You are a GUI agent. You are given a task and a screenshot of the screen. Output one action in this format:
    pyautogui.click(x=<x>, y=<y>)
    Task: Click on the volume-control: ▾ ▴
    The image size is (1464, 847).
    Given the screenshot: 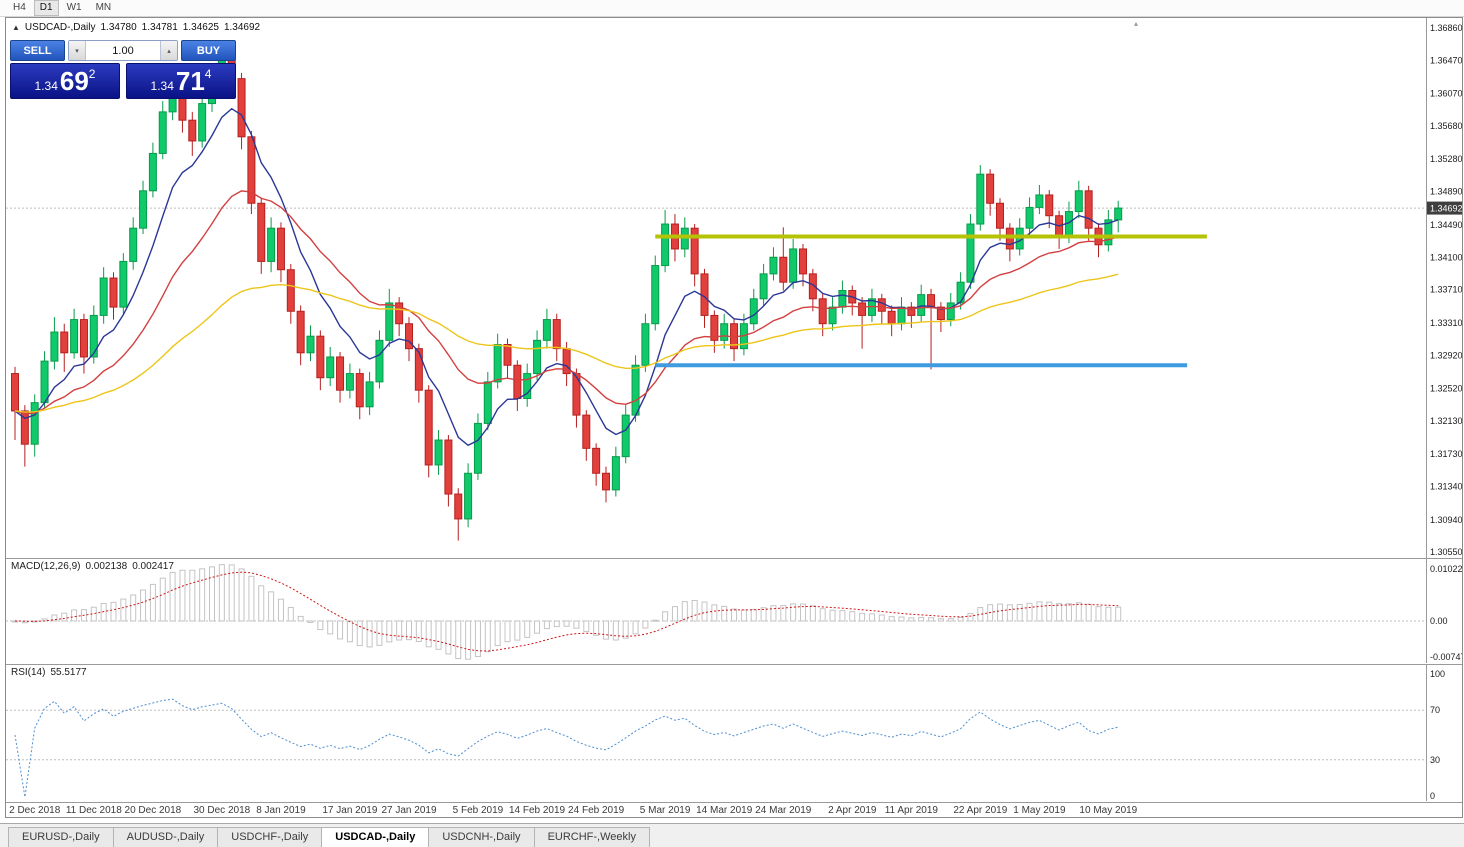 What is the action you would take?
    pyautogui.click(x=123, y=50)
    